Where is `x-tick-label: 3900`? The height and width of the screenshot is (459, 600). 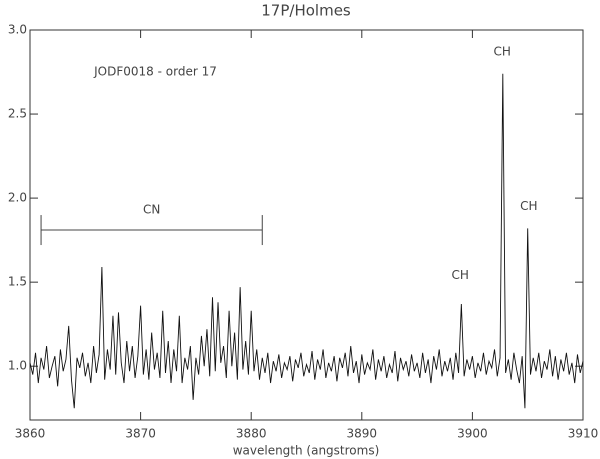 x-tick-label: 3900 is located at coordinates (472, 434).